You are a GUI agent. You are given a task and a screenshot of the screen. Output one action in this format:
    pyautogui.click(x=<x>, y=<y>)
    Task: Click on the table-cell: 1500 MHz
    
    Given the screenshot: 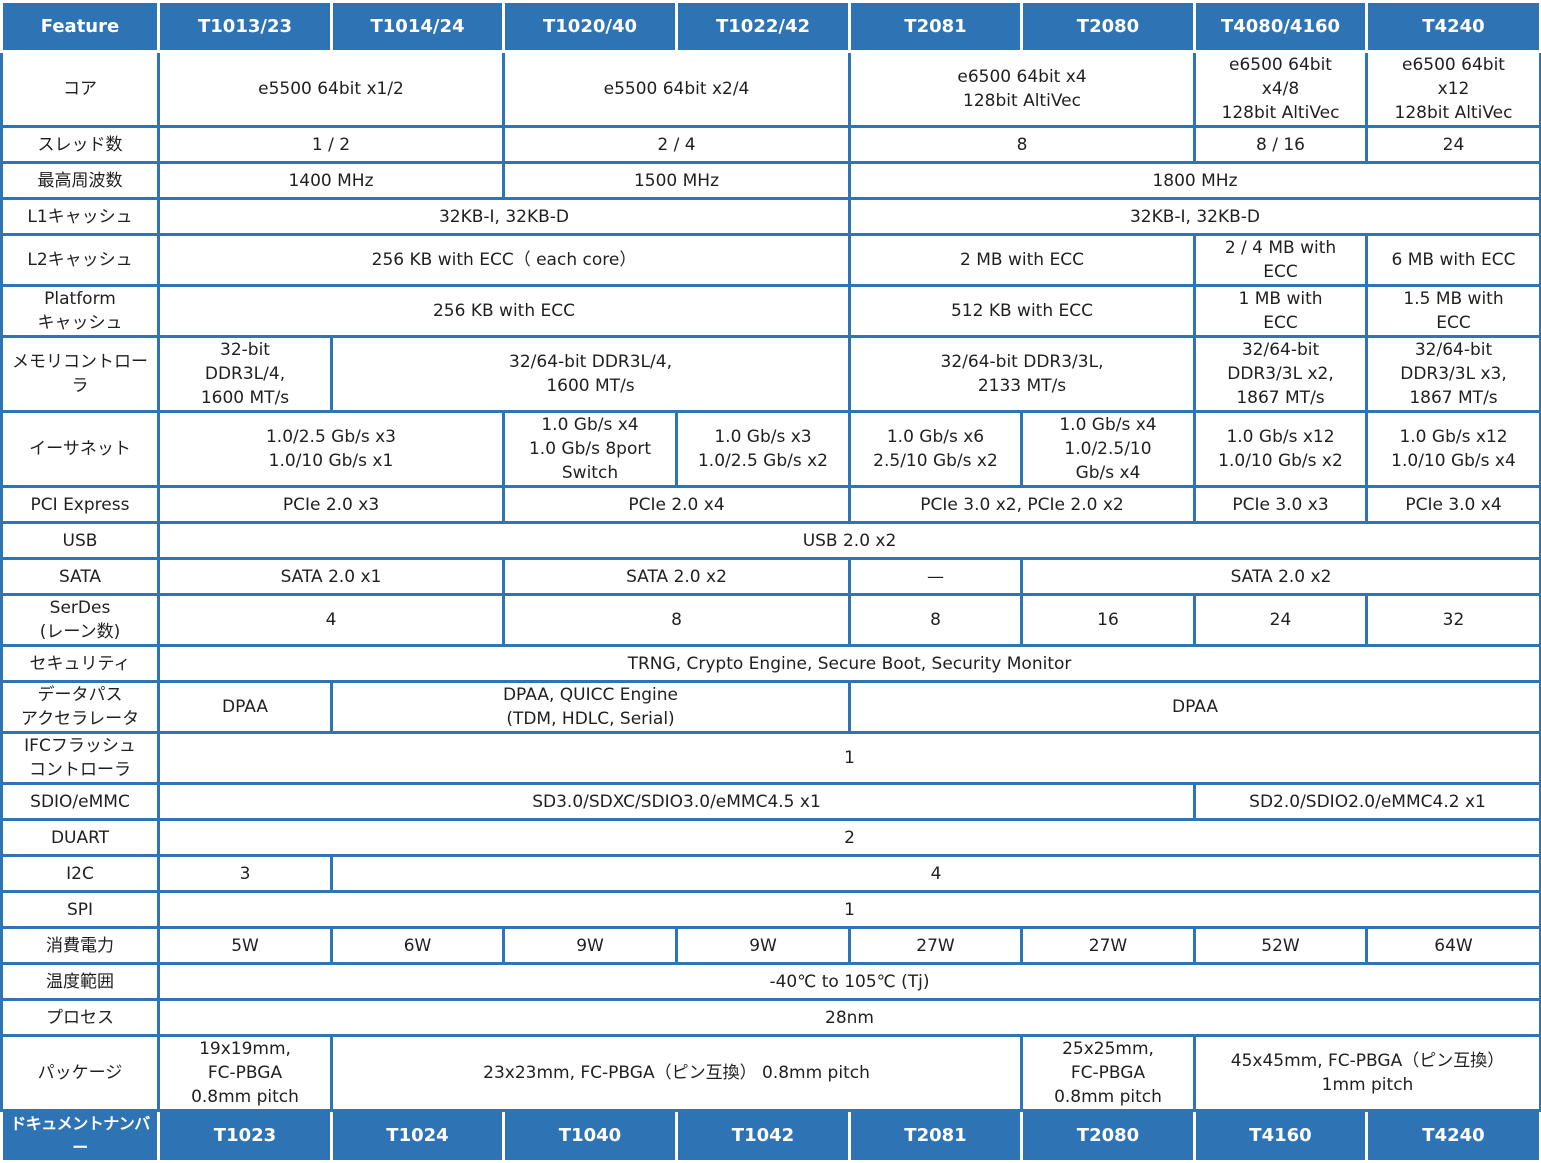 What is the action you would take?
    pyautogui.click(x=676, y=180)
    